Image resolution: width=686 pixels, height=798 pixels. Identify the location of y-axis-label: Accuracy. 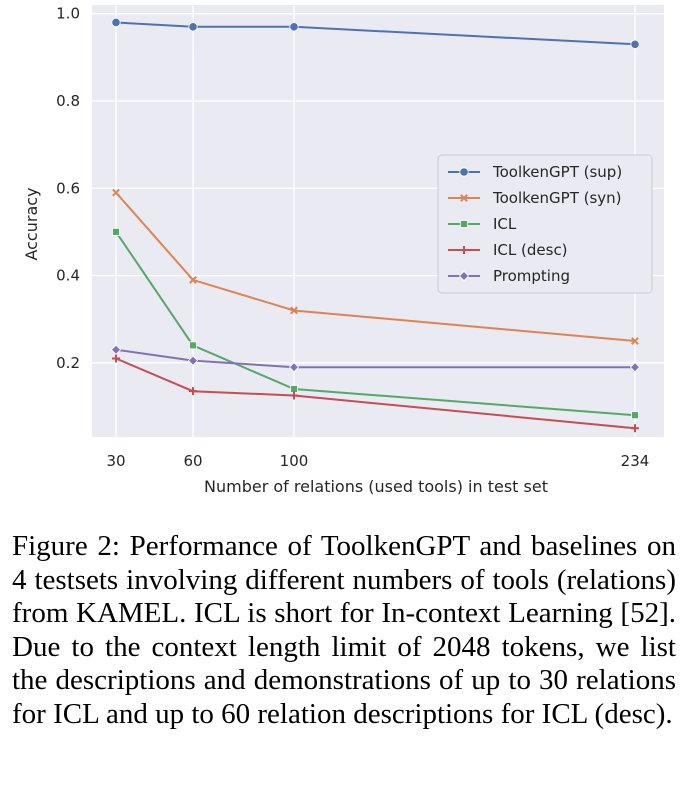
(31, 223).